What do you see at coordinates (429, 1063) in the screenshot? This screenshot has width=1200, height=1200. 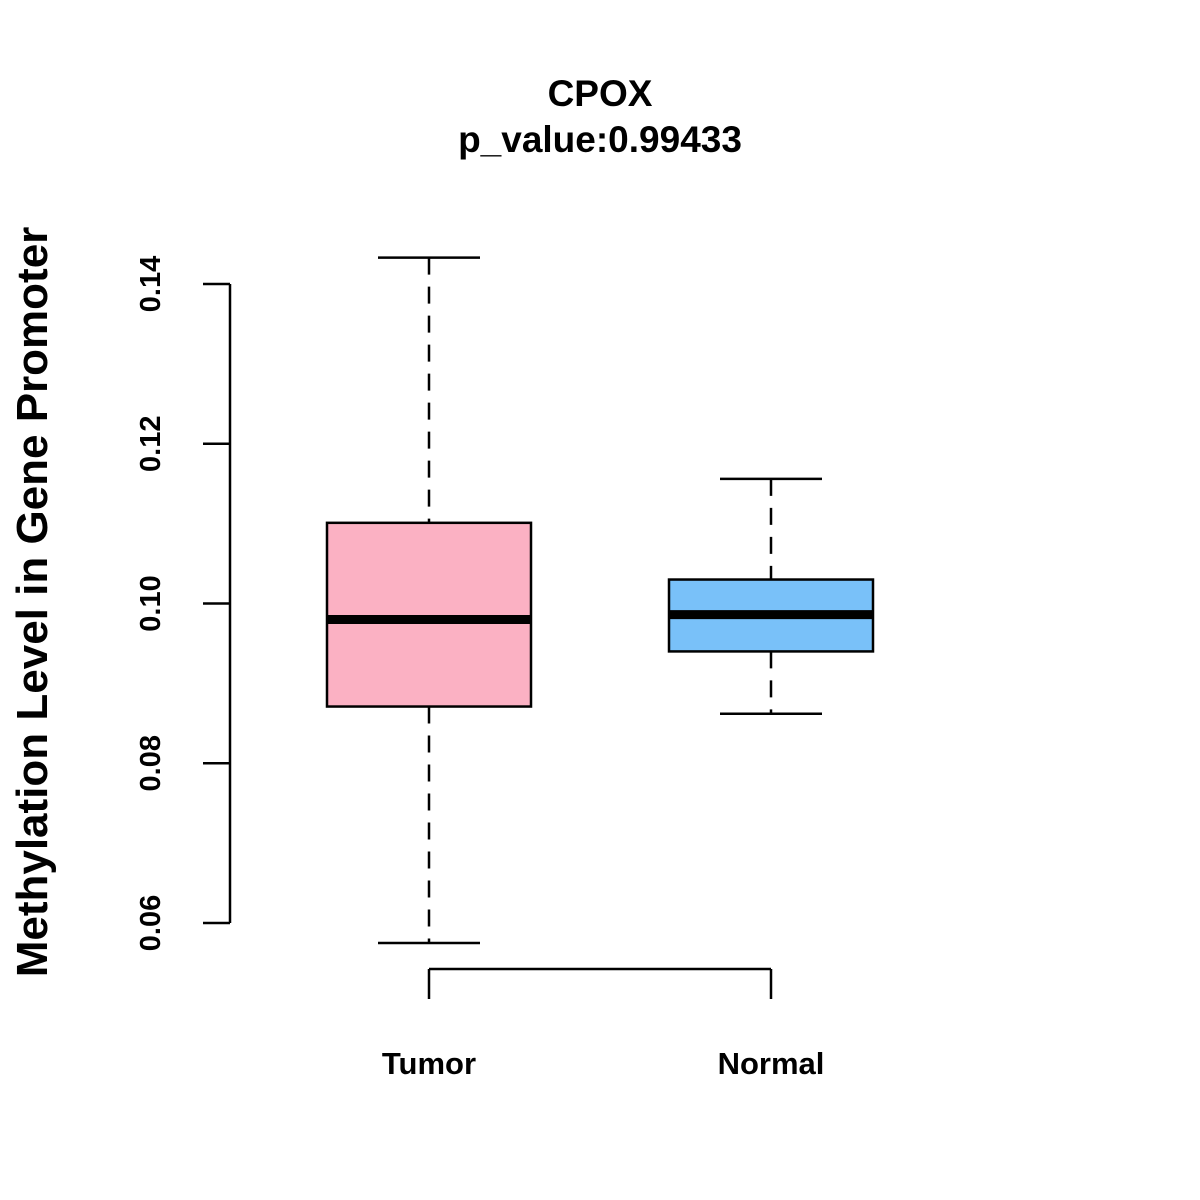 I see `x-label-tumor: Tumor` at bounding box center [429, 1063].